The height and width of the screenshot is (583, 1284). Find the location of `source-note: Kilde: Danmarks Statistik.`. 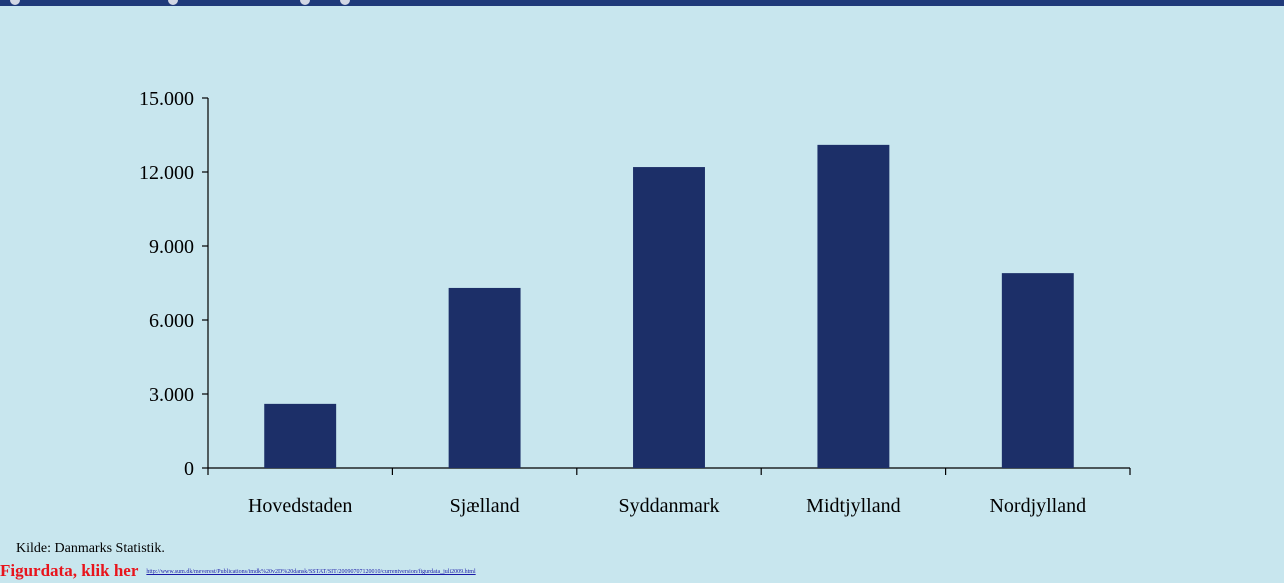

source-note: Kilde: Danmarks Statistik. is located at coordinates (90, 548).